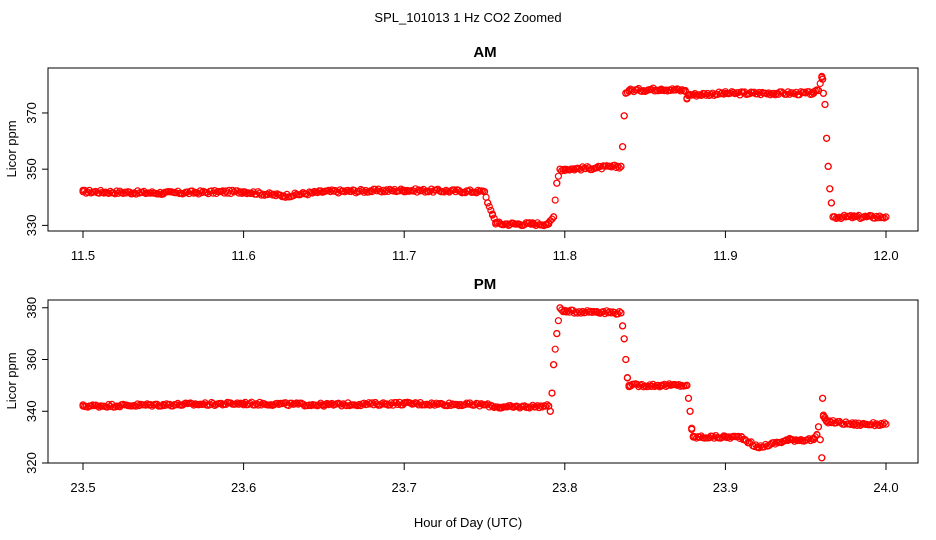  What do you see at coordinates (31, 113) in the screenshot?
I see `am-y-tick-label: 370` at bounding box center [31, 113].